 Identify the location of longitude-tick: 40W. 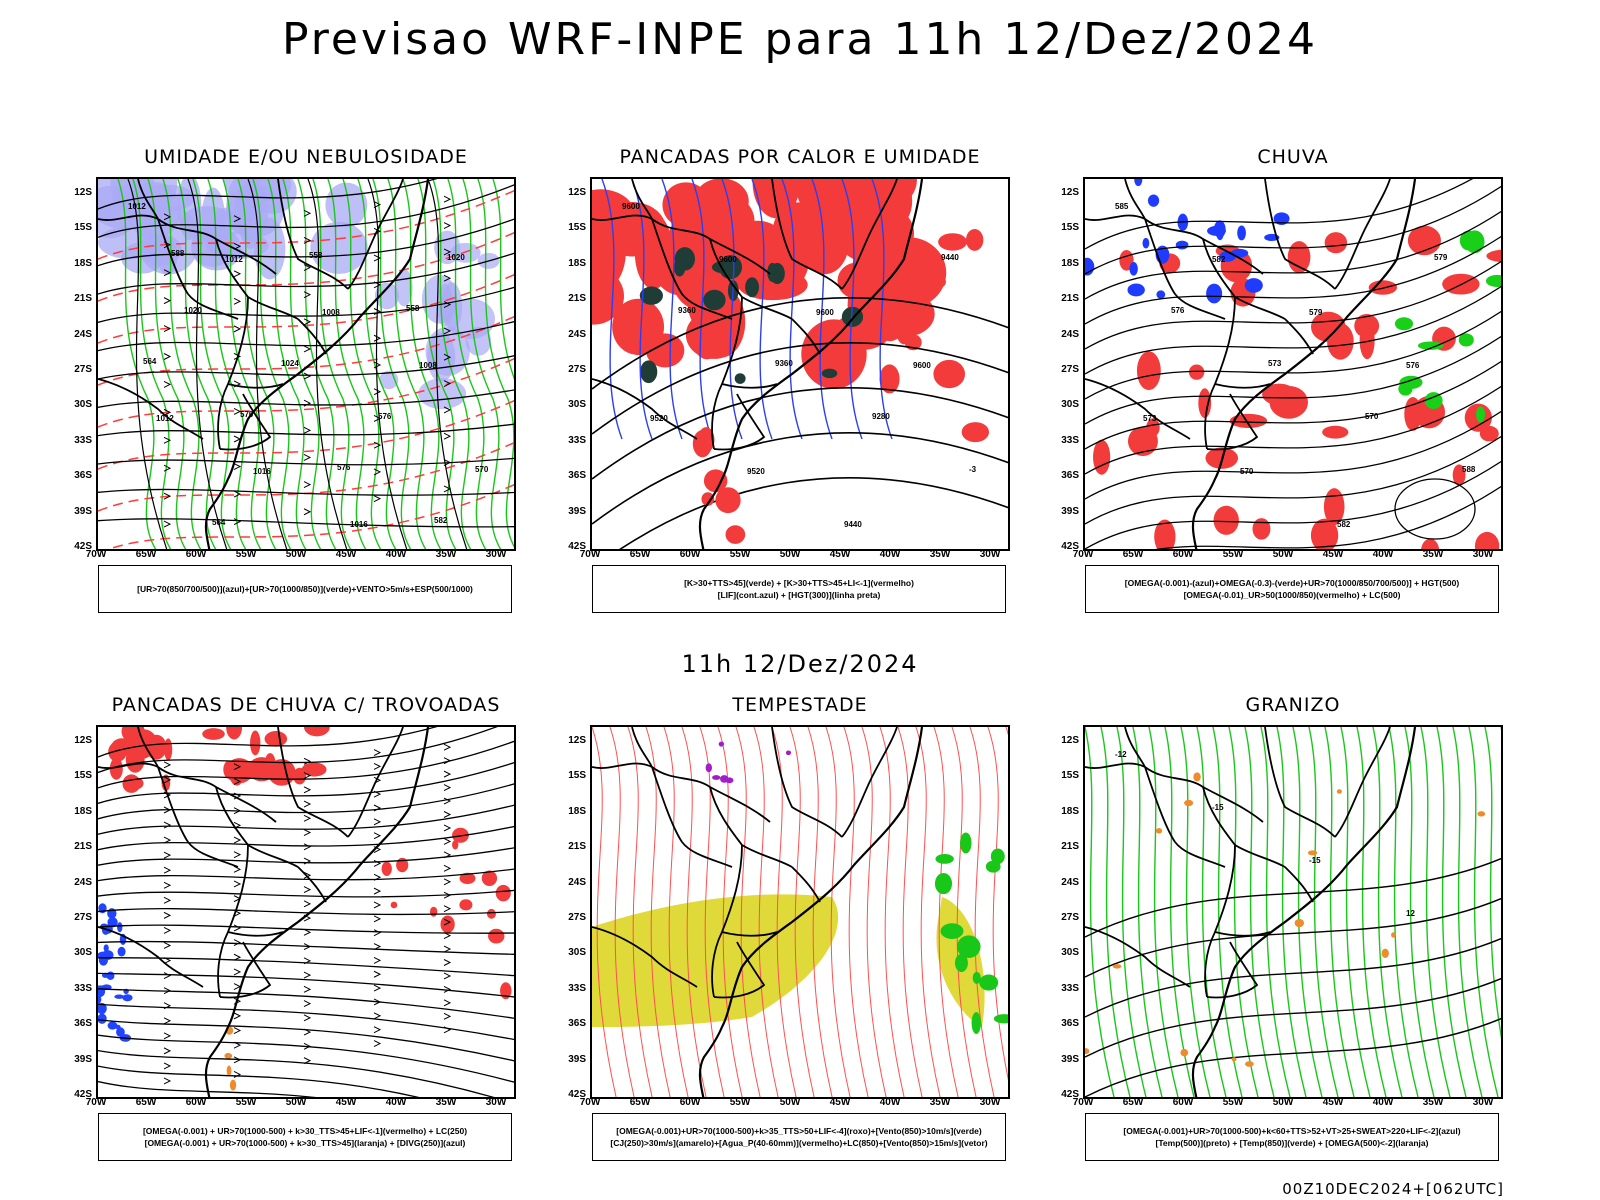
(890, 1102).